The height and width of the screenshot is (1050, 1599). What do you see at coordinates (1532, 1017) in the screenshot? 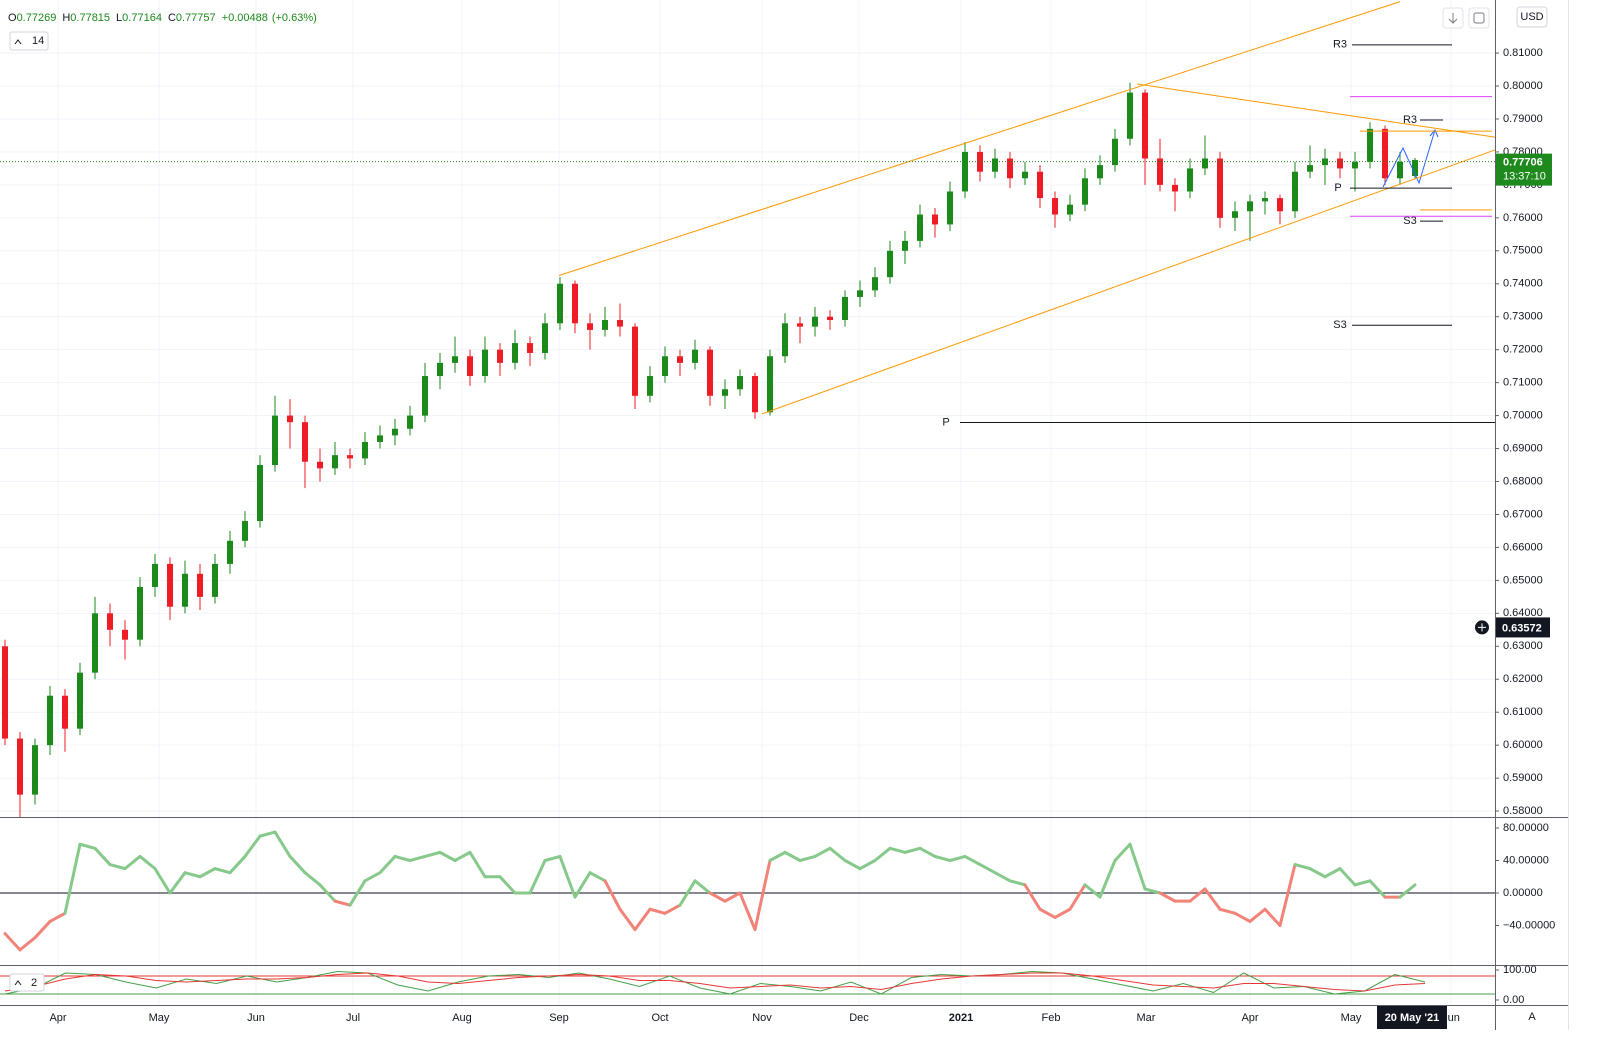
I see `auto-scale-button` at bounding box center [1532, 1017].